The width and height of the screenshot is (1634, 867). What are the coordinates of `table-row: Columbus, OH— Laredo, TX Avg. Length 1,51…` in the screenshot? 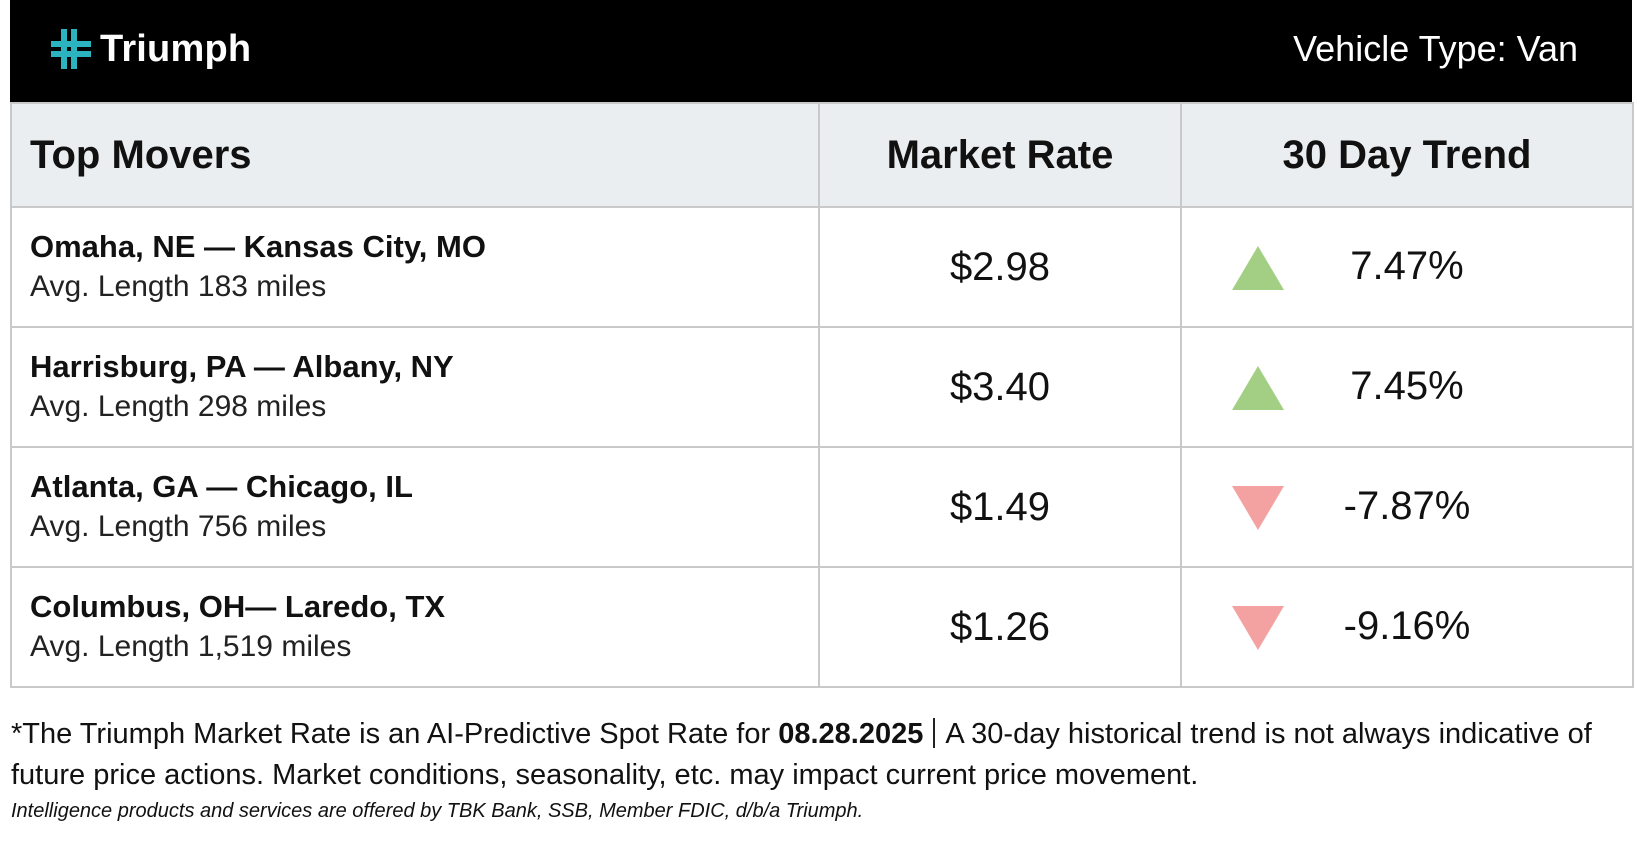 It's located at (822, 627).